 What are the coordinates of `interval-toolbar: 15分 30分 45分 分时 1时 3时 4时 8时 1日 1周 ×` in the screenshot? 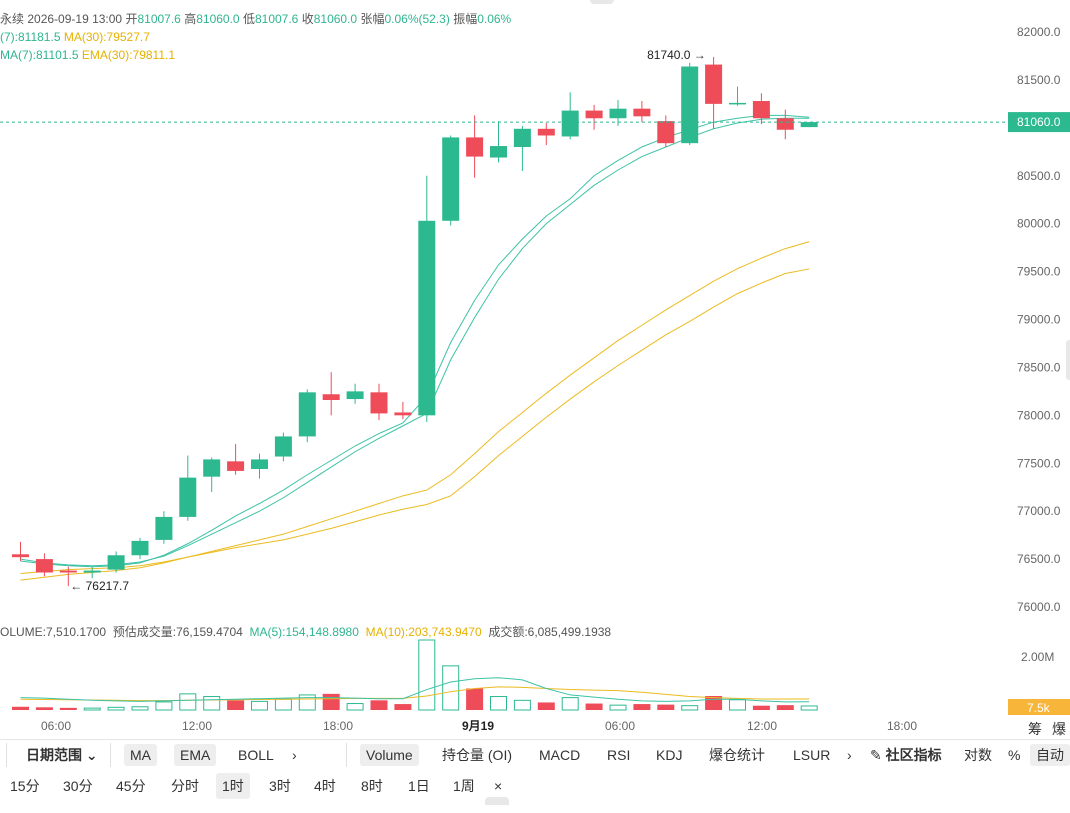 It's located at (535, 786).